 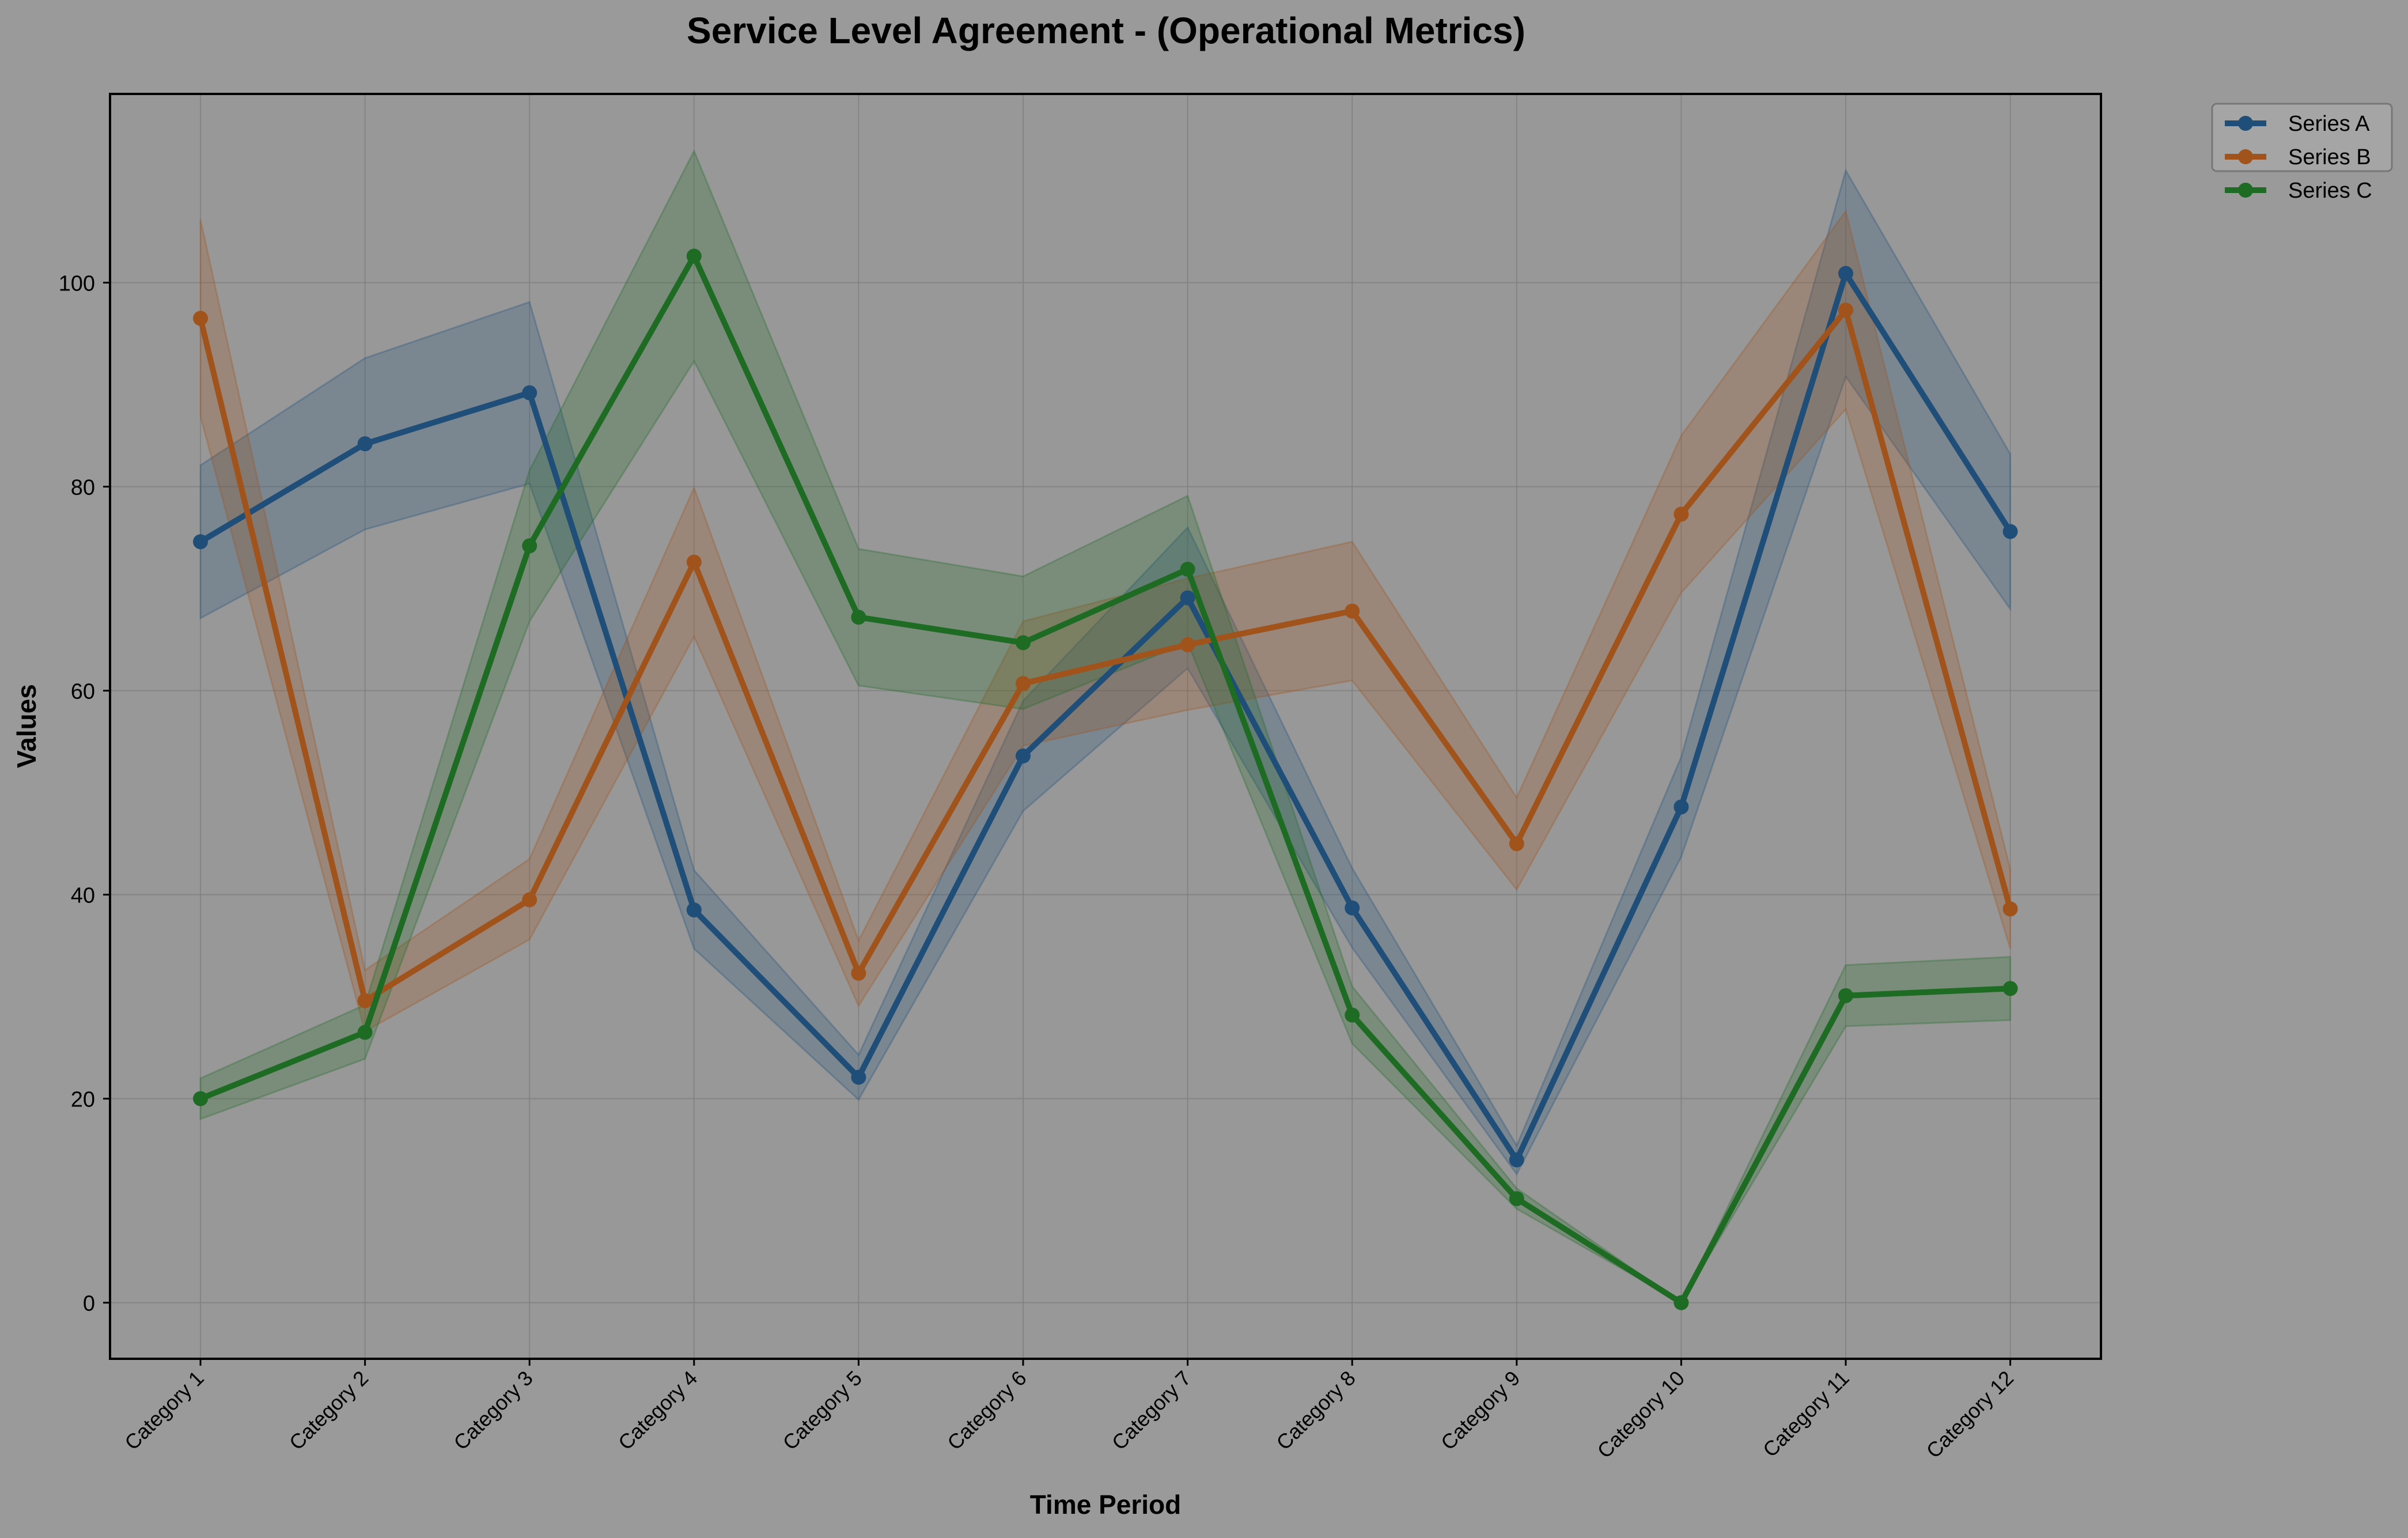 What do you see at coordinates (84, 794) in the screenshot?
I see `y-axis-ticks: 0 20 40 60 80 100` at bounding box center [84, 794].